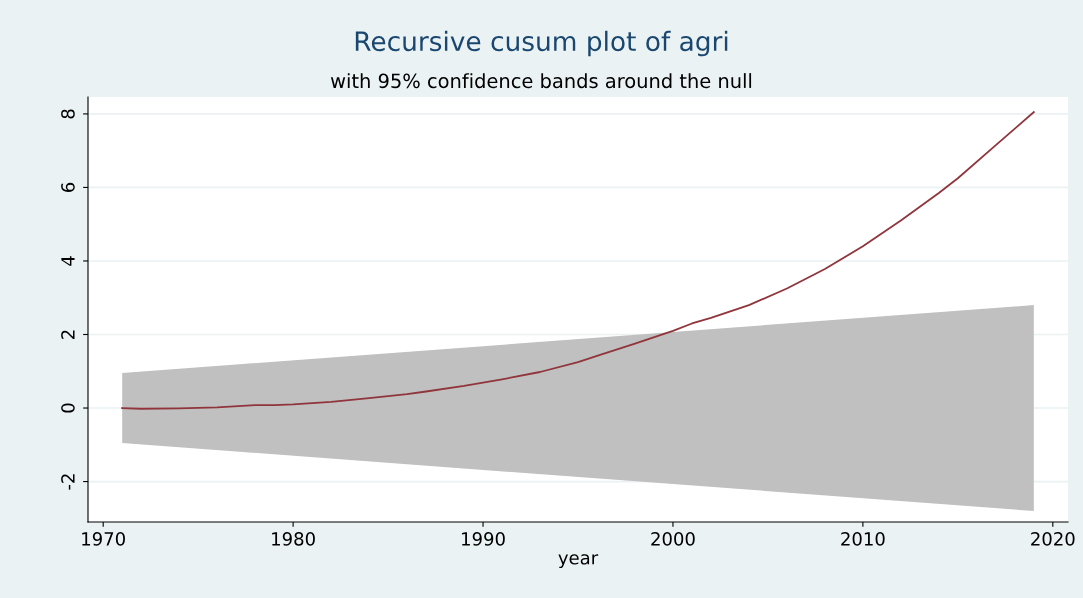  What do you see at coordinates (541, 43) in the screenshot?
I see `chart-title: Recursive cusum plot of agri` at bounding box center [541, 43].